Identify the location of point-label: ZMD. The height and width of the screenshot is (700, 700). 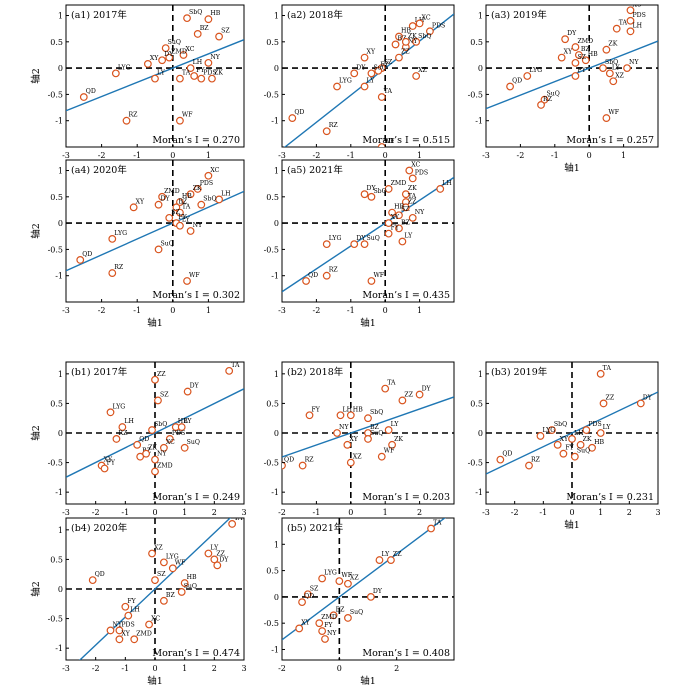
(165, 465).